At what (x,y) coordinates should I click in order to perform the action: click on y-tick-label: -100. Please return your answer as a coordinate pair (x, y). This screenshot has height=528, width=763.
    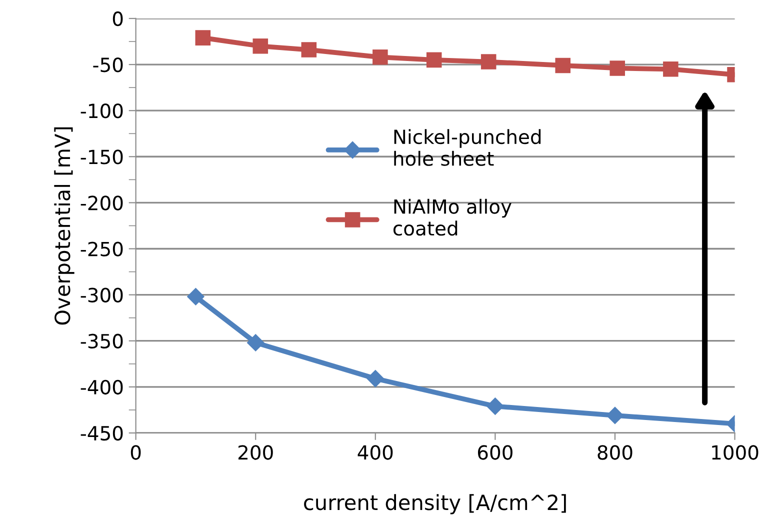
    Looking at the image, I should click on (101, 111).